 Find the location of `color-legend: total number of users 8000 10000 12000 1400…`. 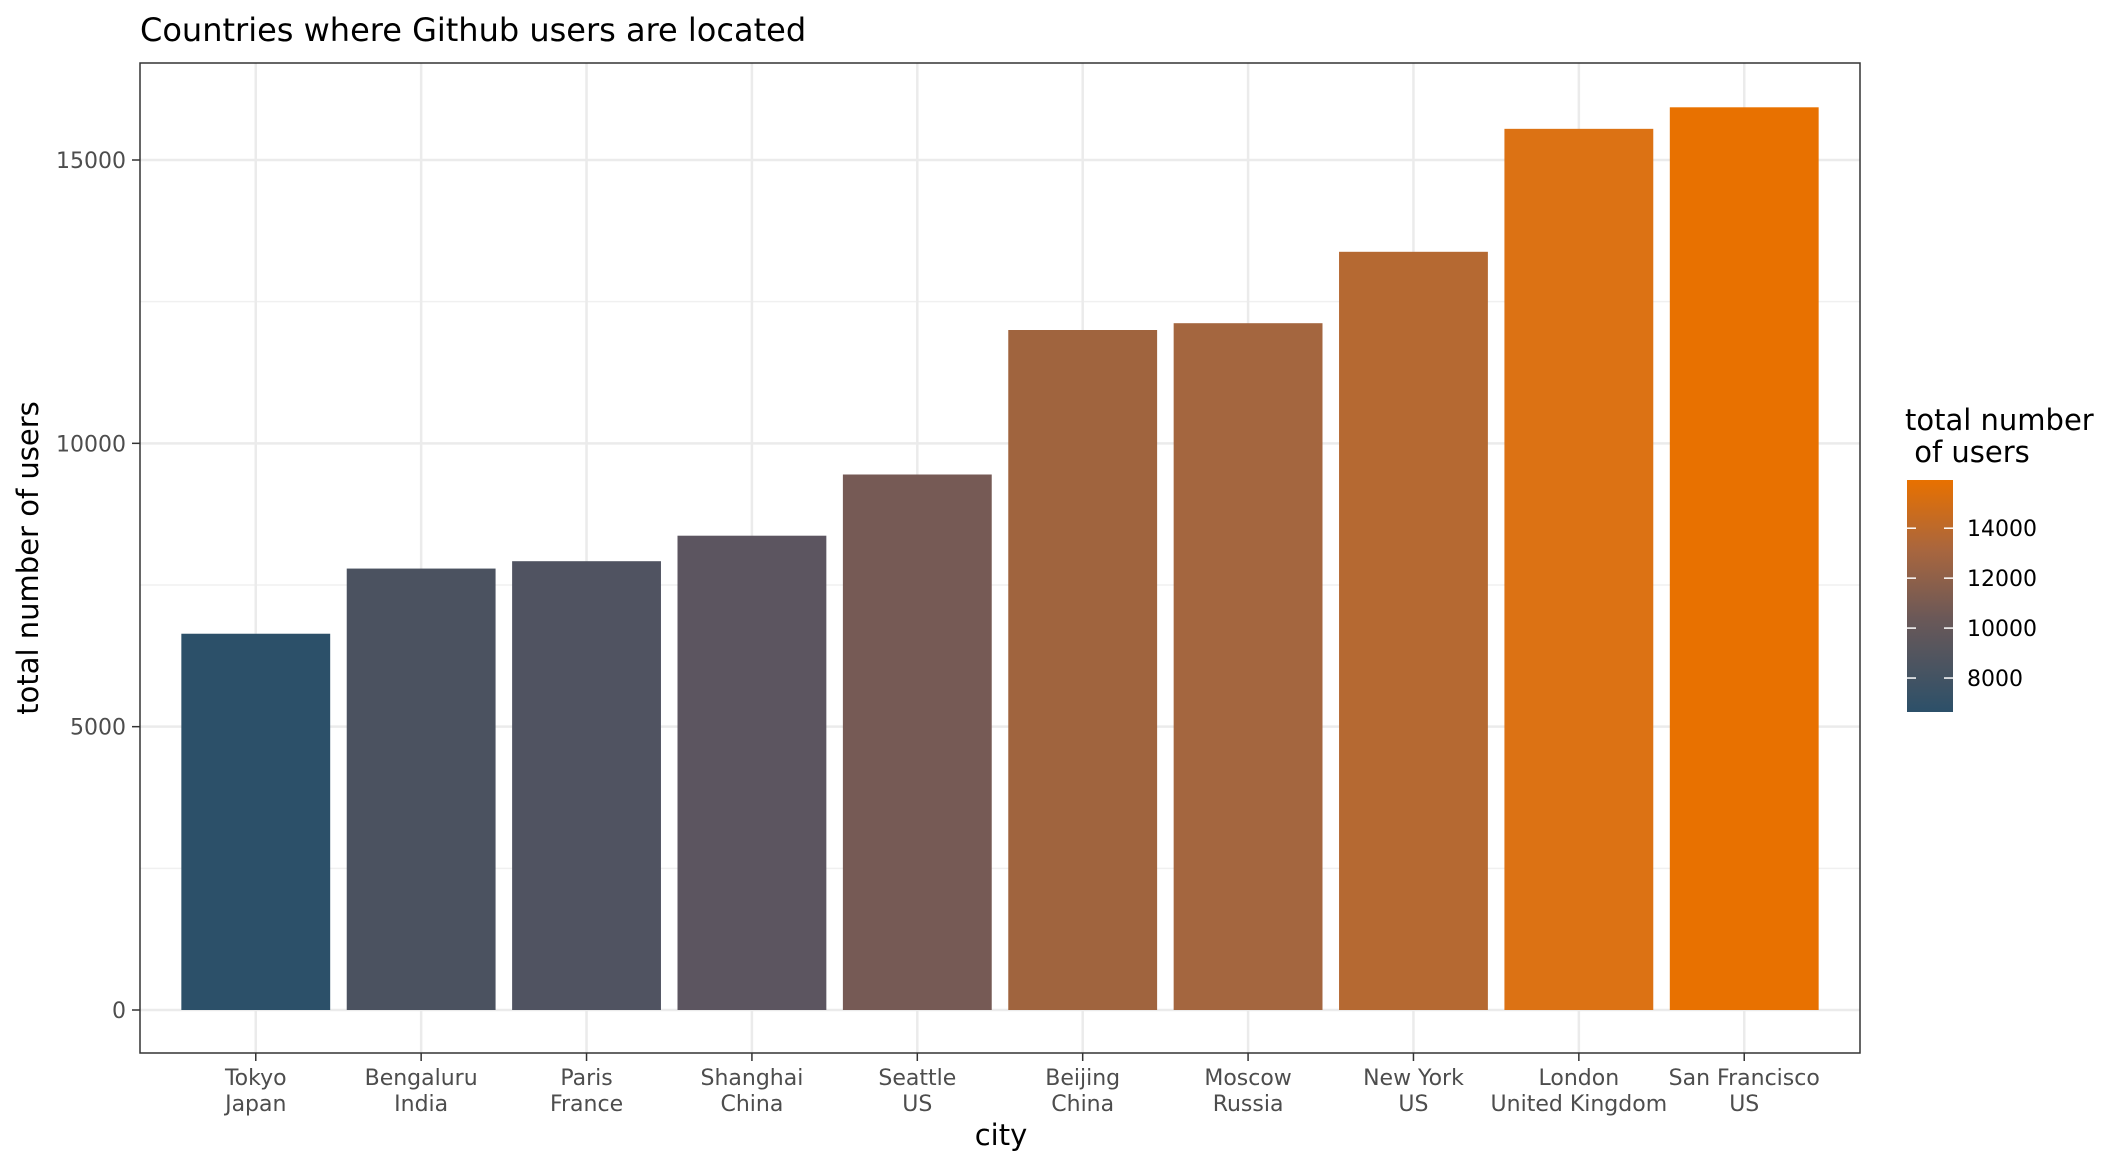

color-legend: total number of users 8000 10000 12000 1400… is located at coordinates (1999, 557).